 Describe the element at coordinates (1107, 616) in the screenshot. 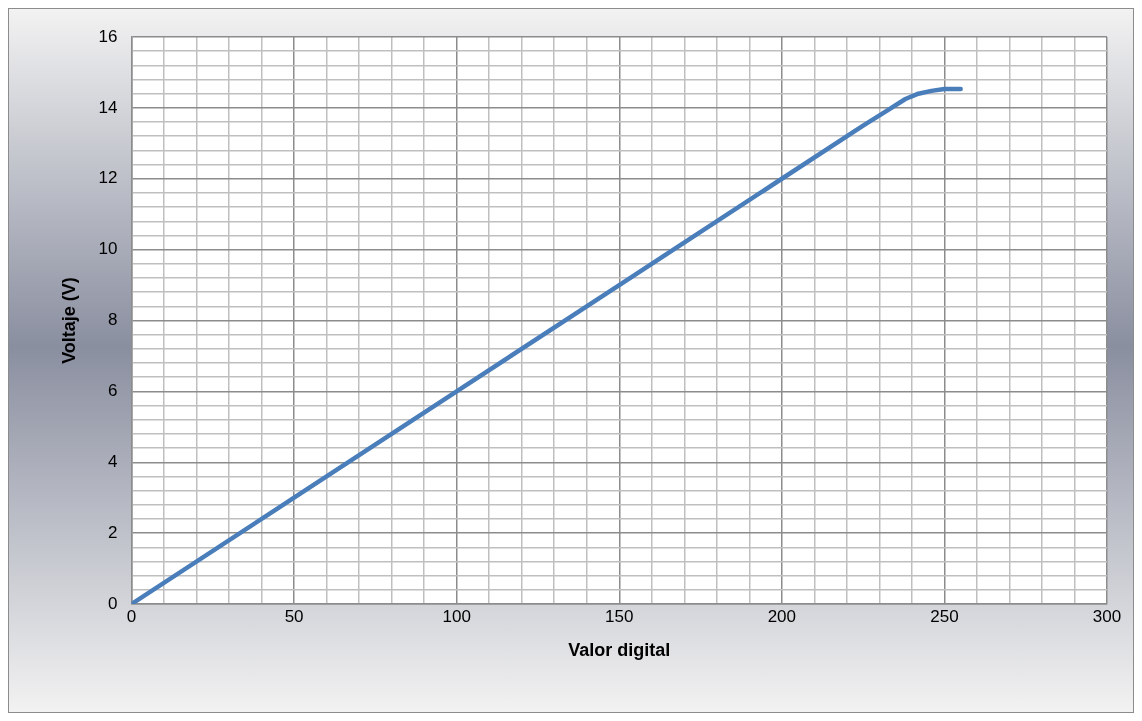

I see `x-tick-label: 300` at that location.